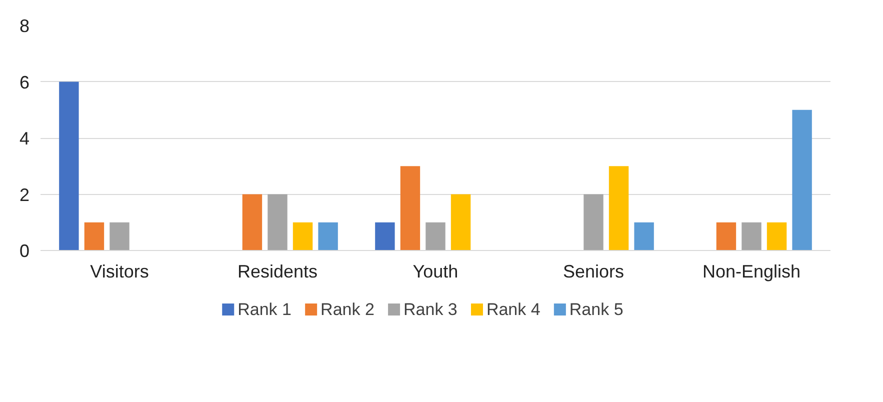 The height and width of the screenshot is (402, 883). I want to click on legend-label: Rank 4, so click(513, 309).